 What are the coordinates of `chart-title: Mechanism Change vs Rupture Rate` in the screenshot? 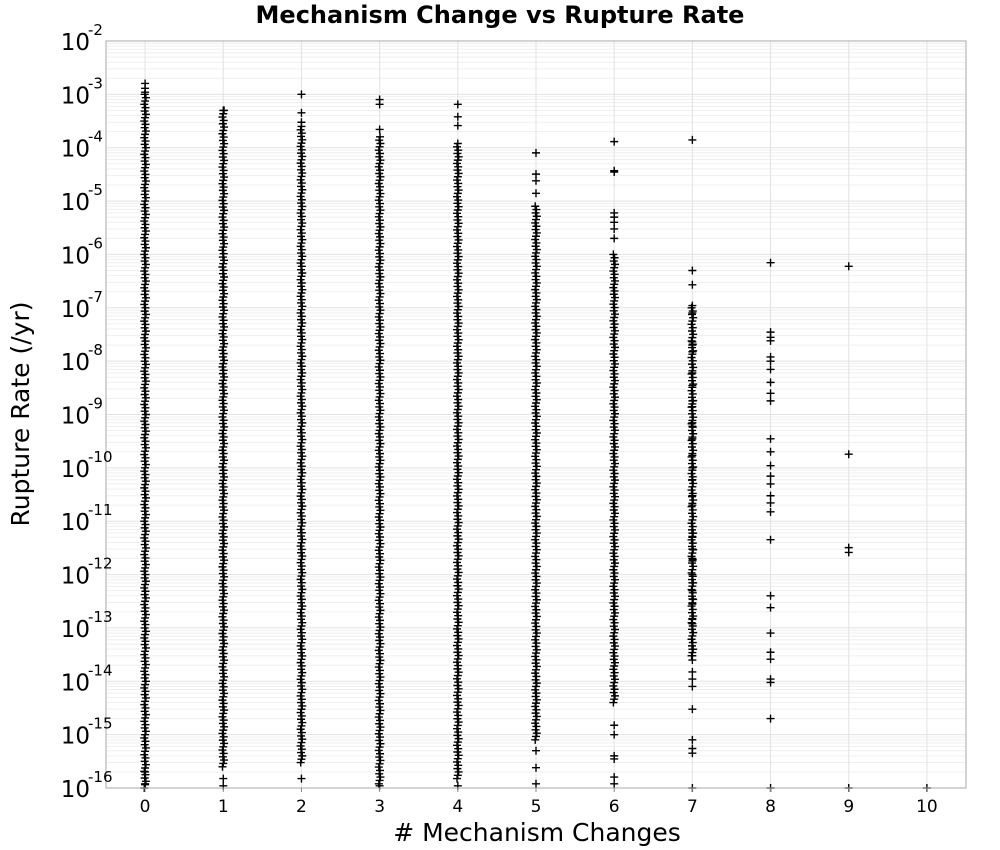 It's located at (500, 15).